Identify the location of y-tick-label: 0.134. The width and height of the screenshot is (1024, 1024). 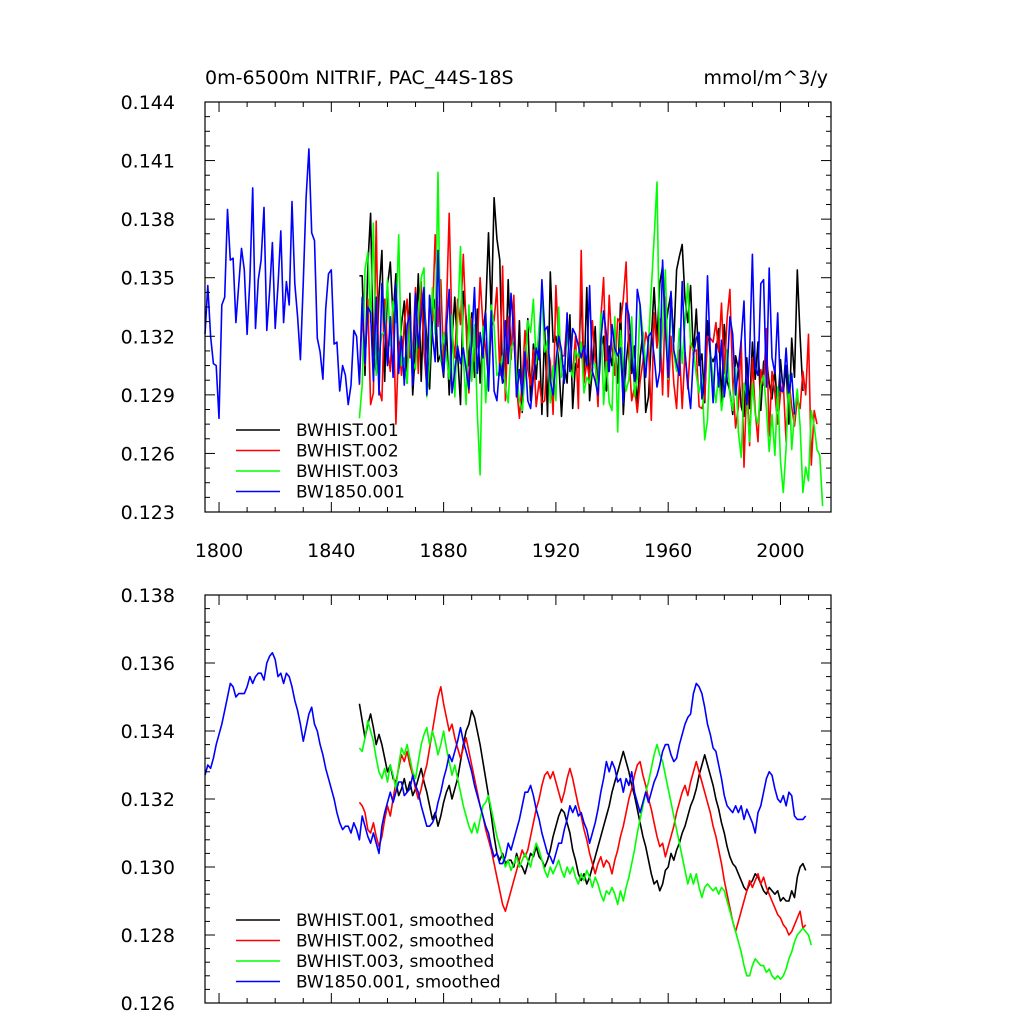
(148, 732).